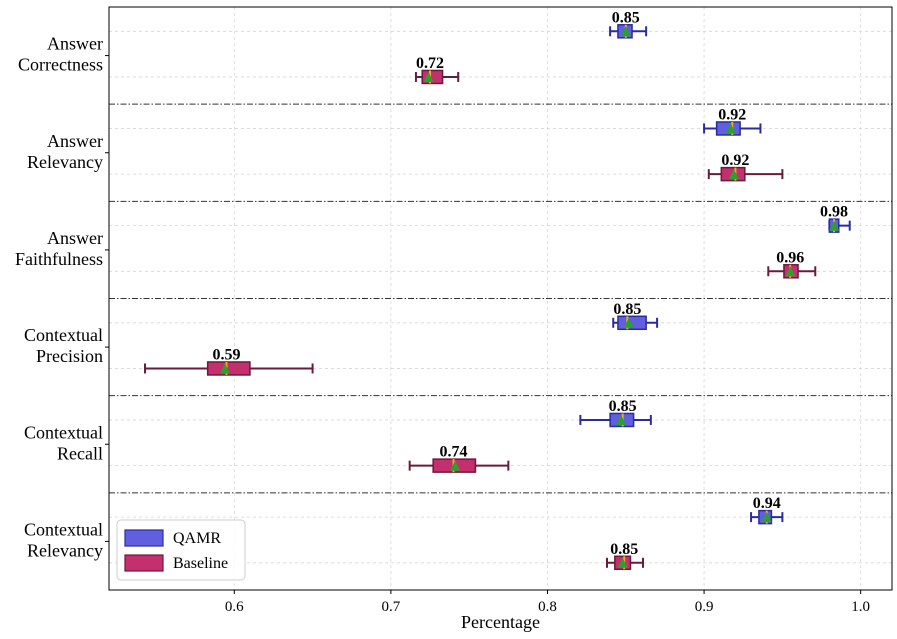 The width and height of the screenshot is (897, 639). I want to click on box-qamr: 0.92, so click(732, 121).